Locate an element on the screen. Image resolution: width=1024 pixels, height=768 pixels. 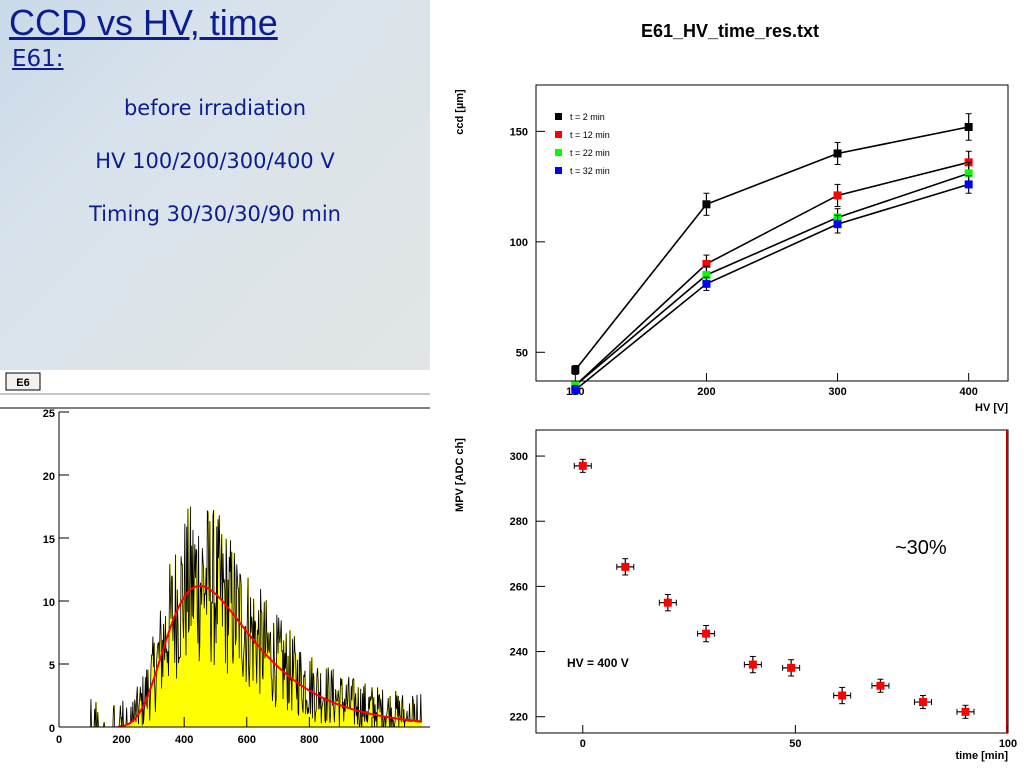
series-line is located at coordinates (771, 248).